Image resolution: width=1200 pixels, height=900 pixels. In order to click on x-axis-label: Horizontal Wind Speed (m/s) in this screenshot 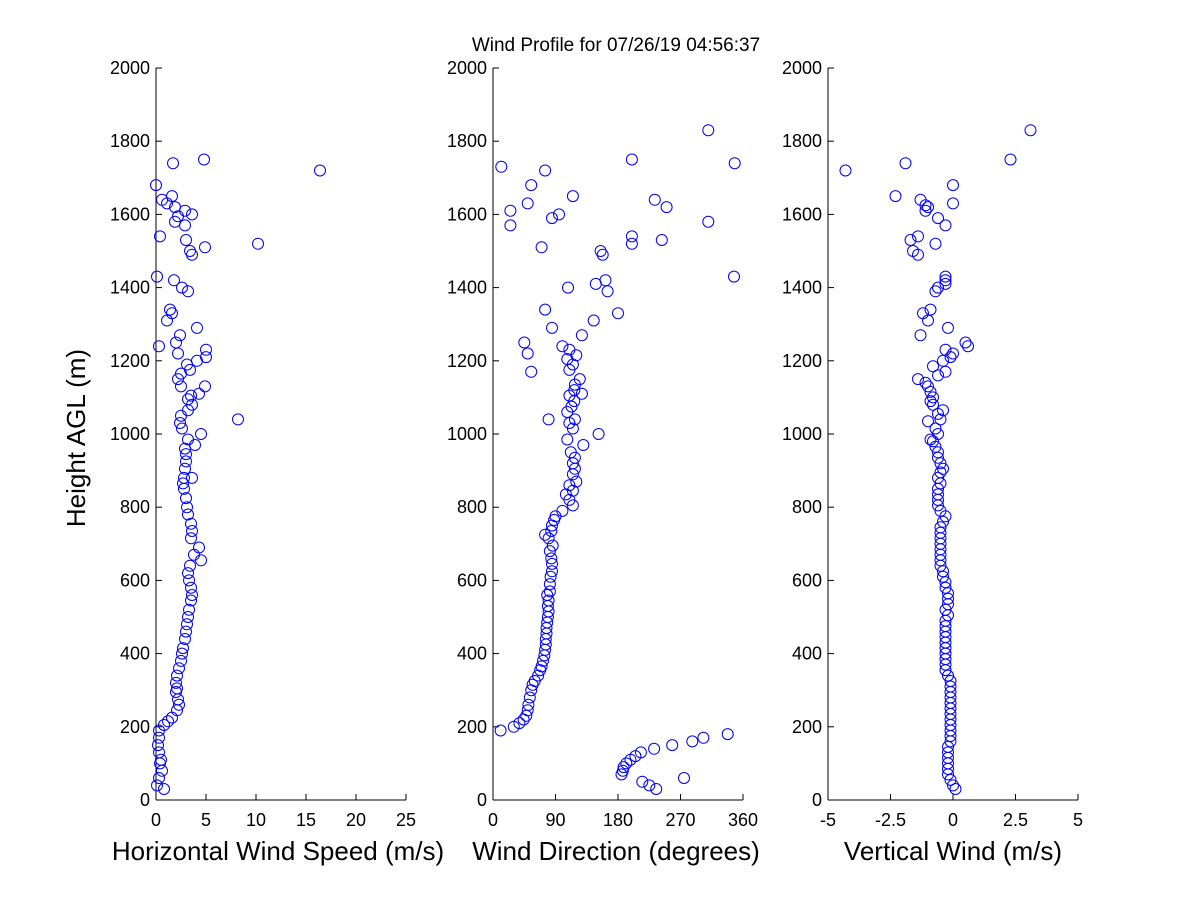, I will do `click(278, 851)`.